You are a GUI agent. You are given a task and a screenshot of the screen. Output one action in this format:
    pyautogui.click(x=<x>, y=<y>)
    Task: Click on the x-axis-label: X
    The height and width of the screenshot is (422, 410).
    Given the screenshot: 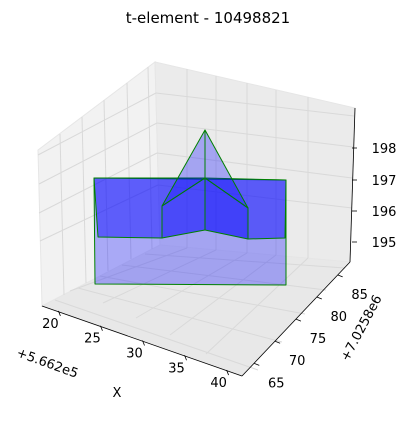 What is the action you would take?
    pyautogui.click(x=117, y=393)
    